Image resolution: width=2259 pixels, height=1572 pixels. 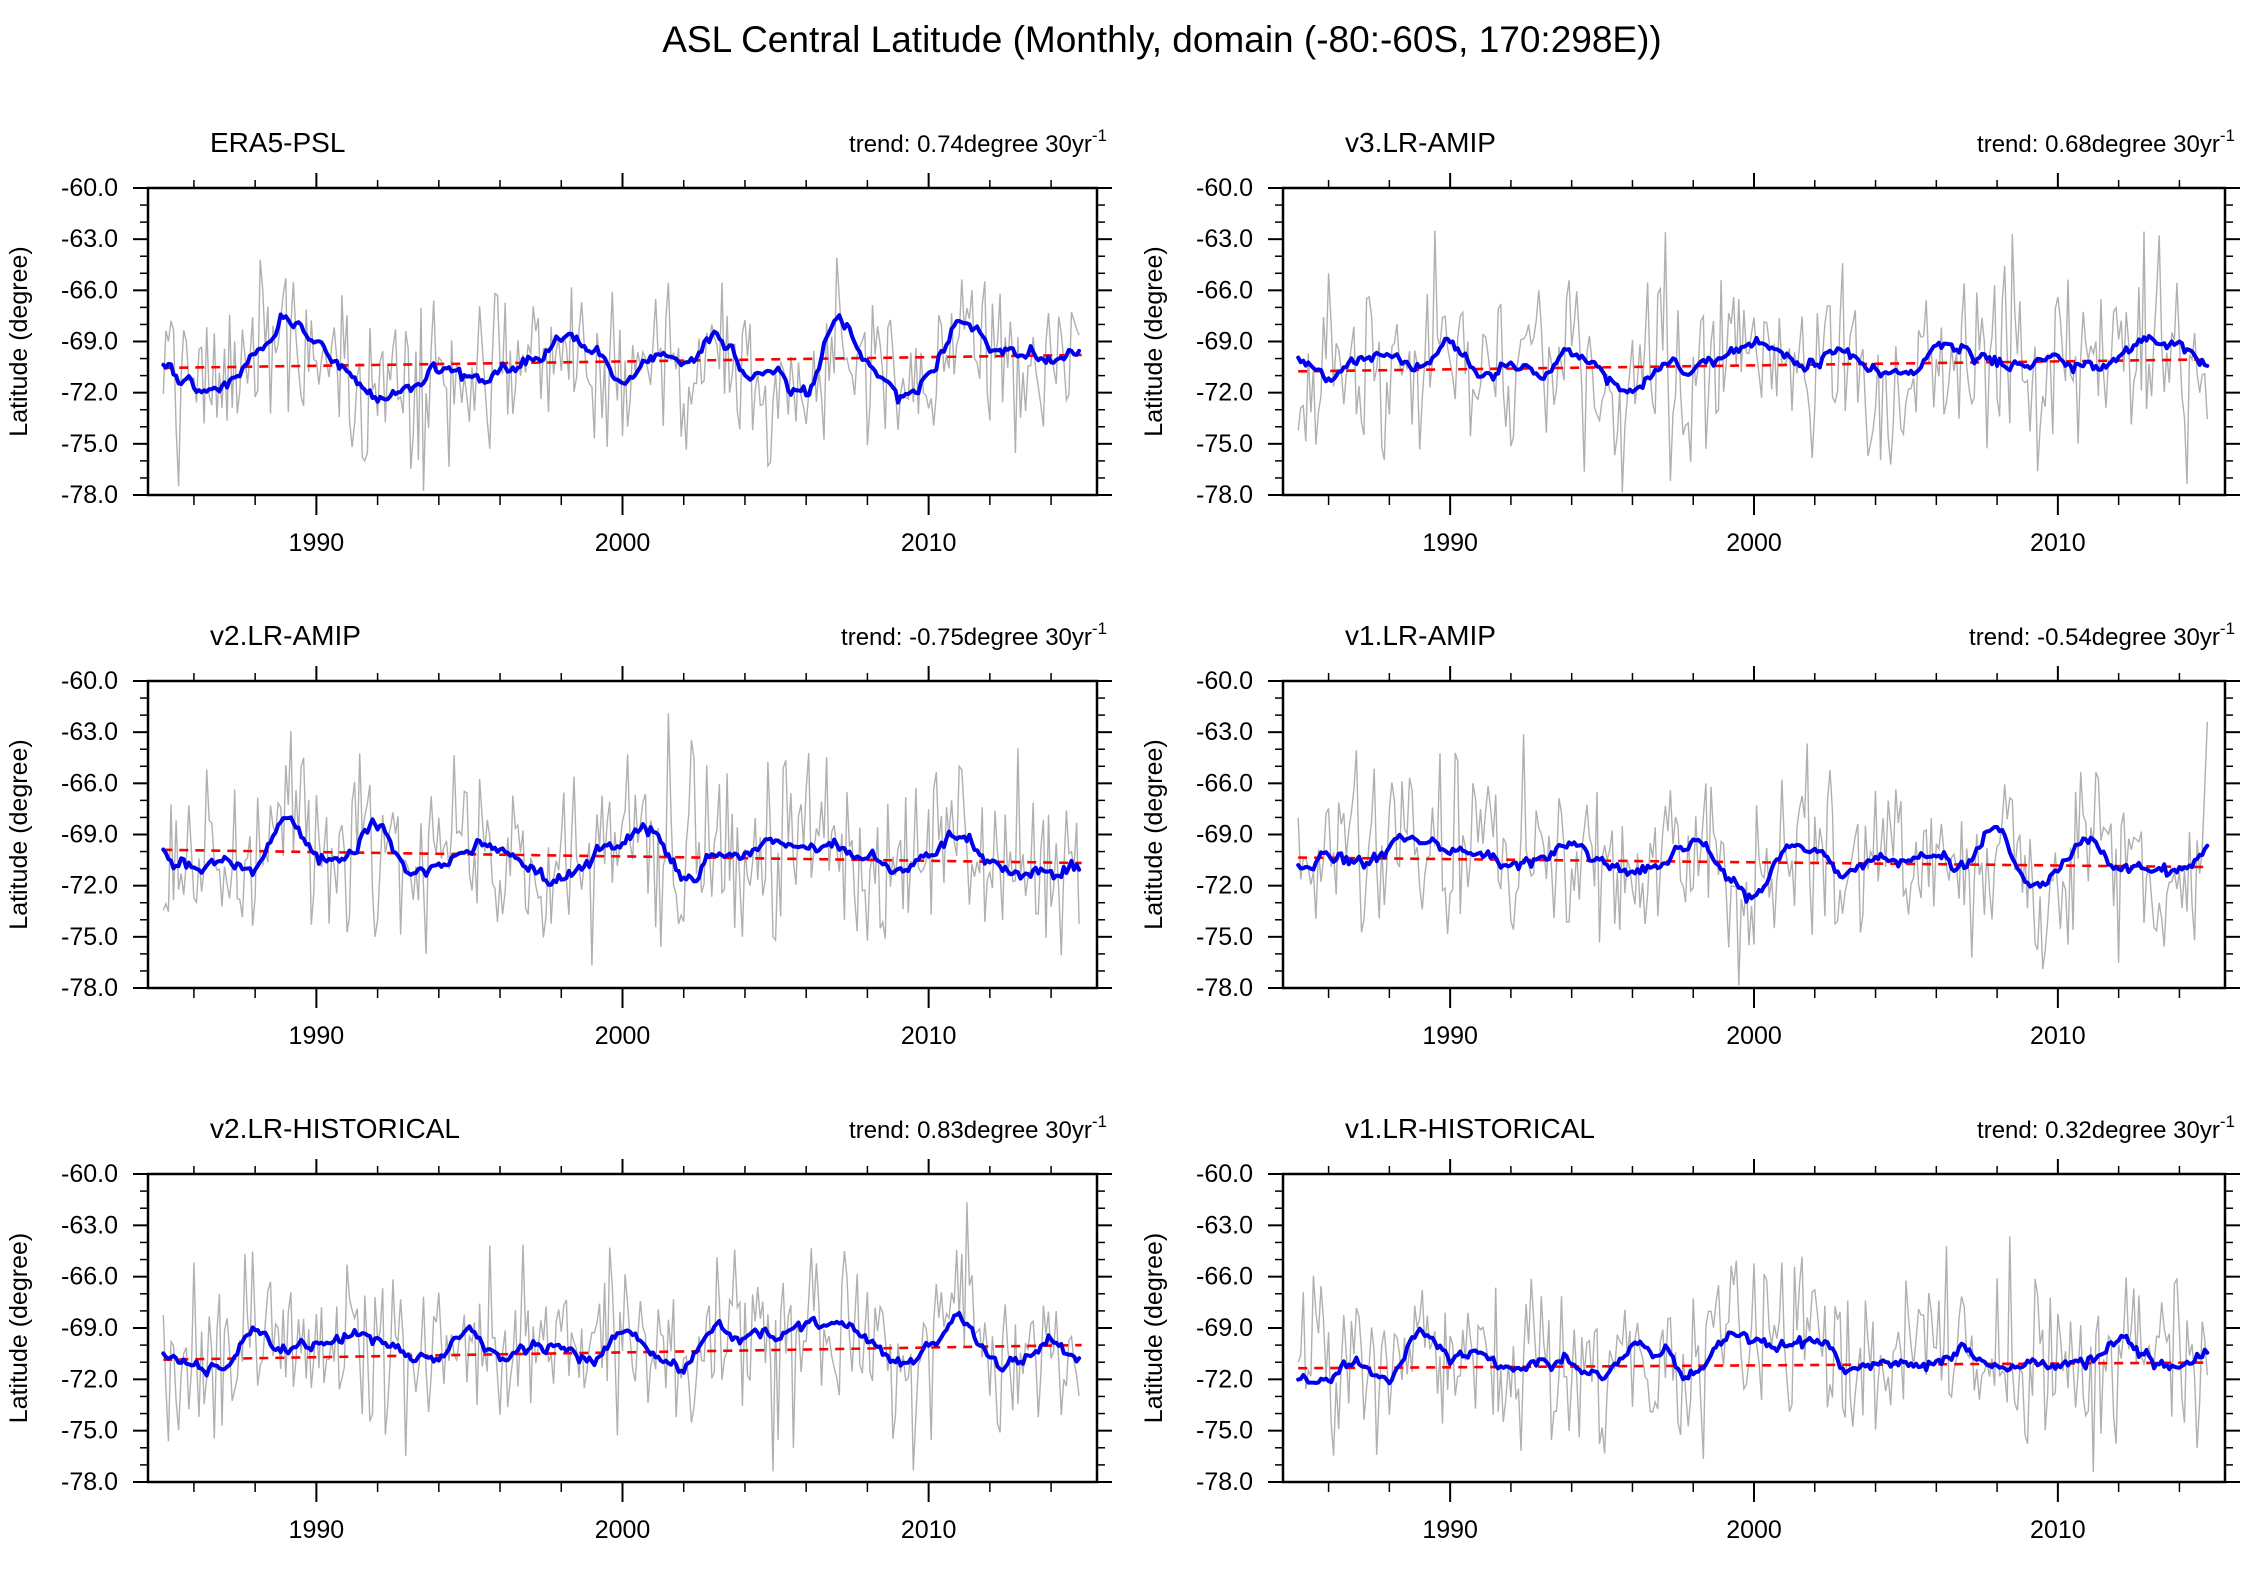 I want to click on trend-line, so click(x=622, y=856).